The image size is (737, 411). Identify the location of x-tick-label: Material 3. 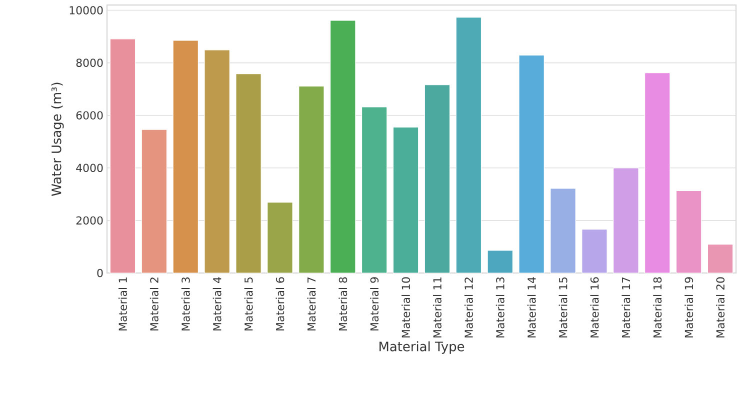
(185, 303).